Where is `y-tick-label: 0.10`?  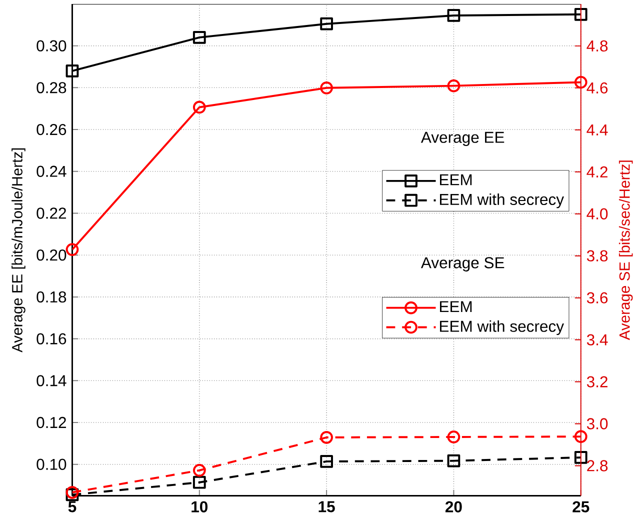
y-tick-label: 0.10 is located at coordinates (51, 464).